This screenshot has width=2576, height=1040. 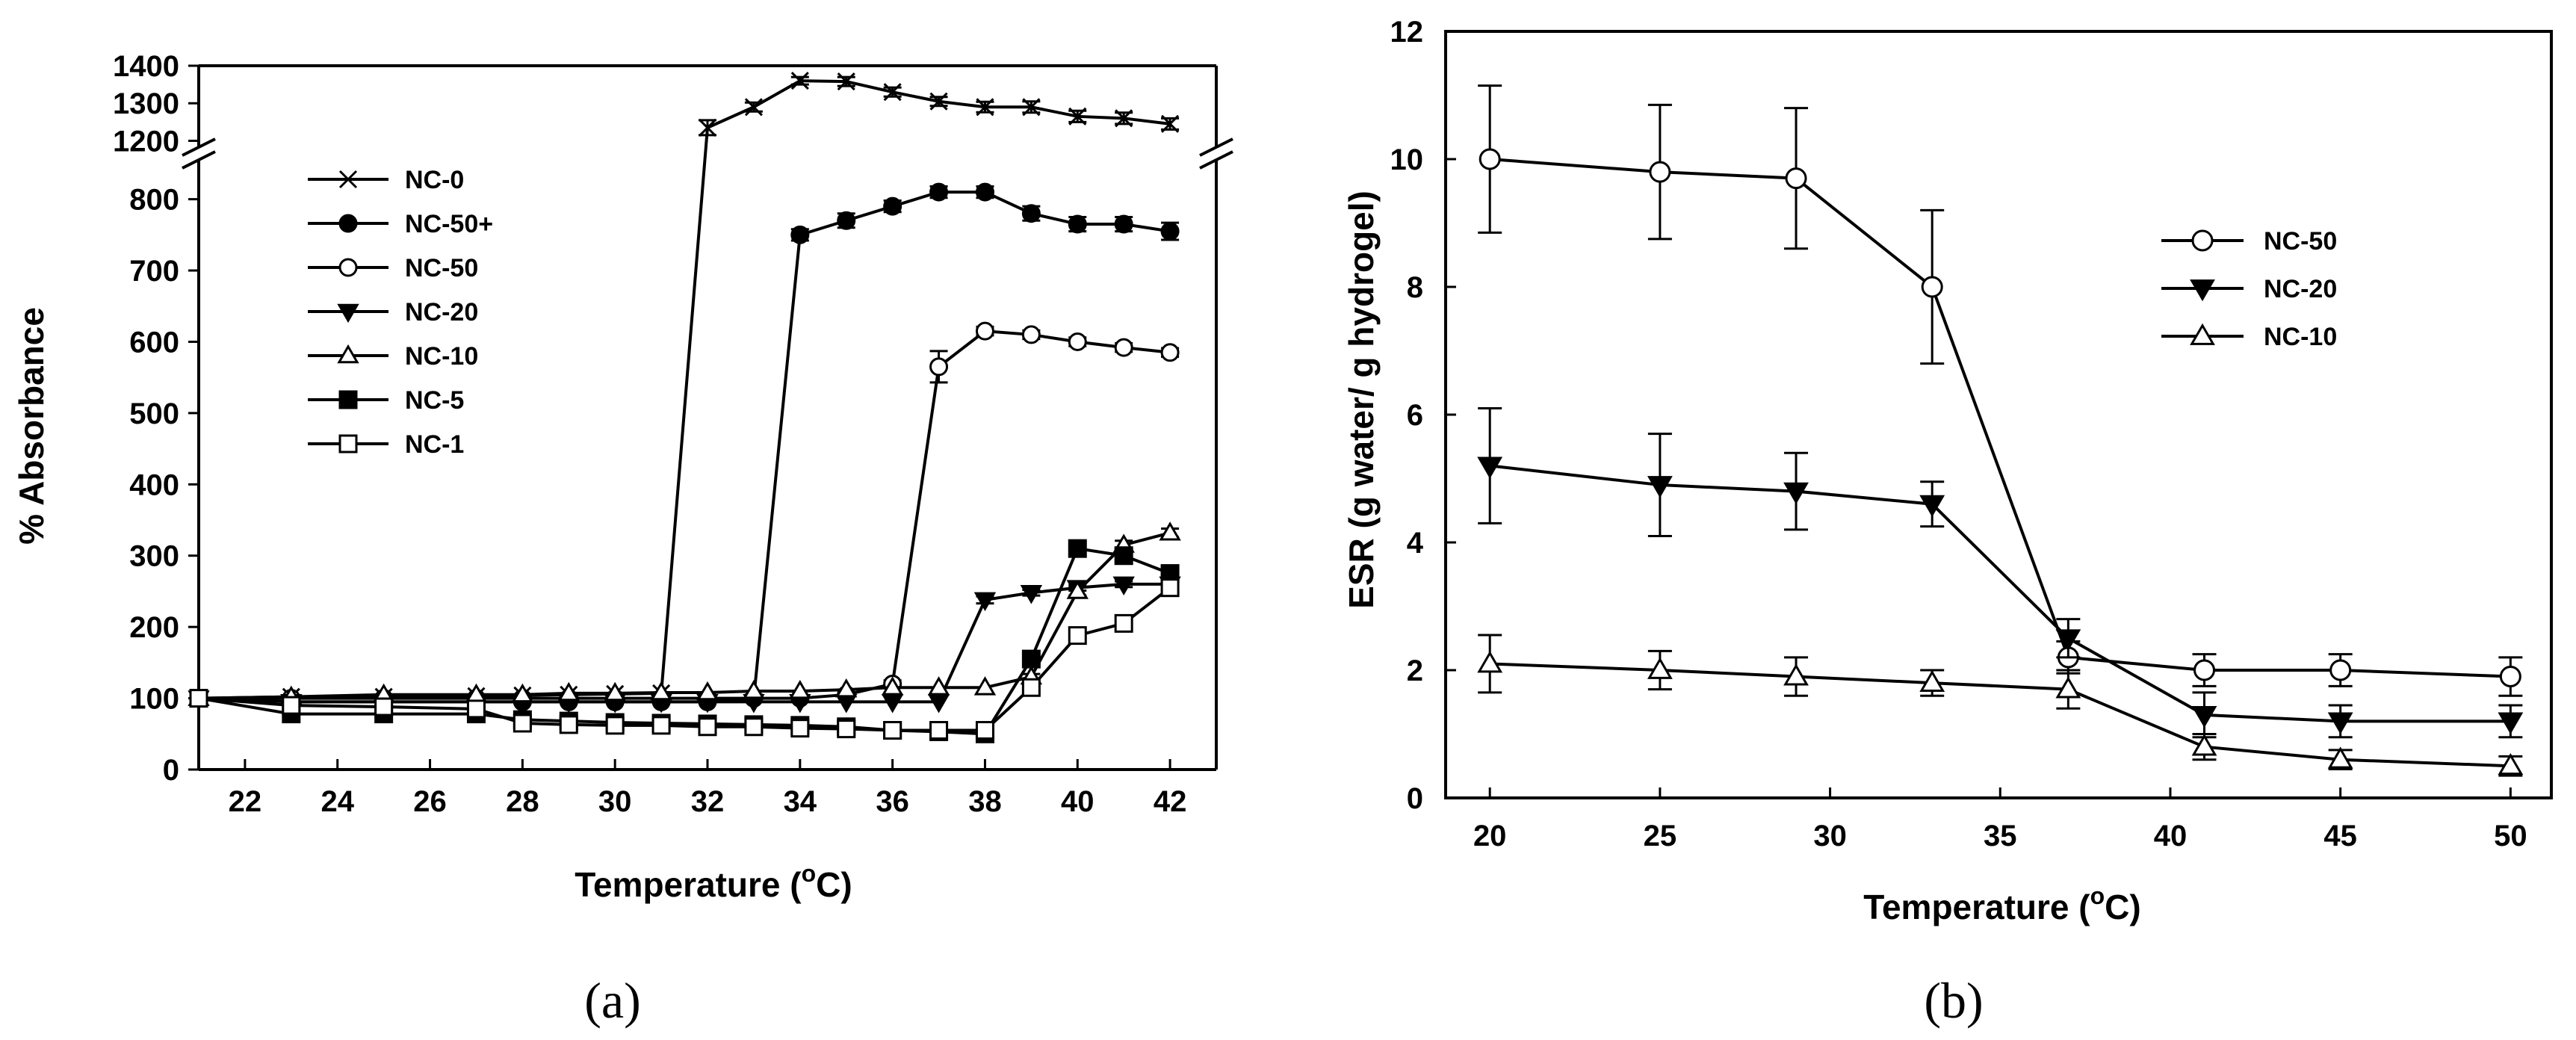 I want to click on panel-b-y-tick-label: 6, so click(x=1415, y=415).